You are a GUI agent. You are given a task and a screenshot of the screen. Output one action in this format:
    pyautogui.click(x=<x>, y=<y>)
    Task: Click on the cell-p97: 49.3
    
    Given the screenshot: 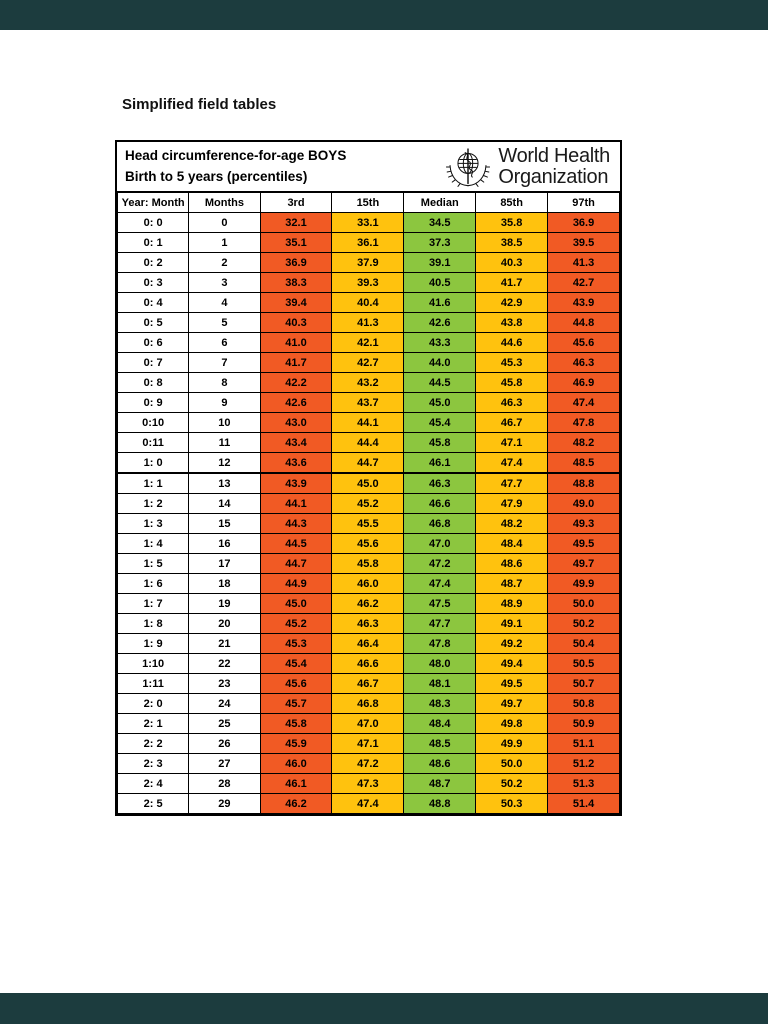 What is the action you would take?
    pyautogui.click(x=583, y=523)
    